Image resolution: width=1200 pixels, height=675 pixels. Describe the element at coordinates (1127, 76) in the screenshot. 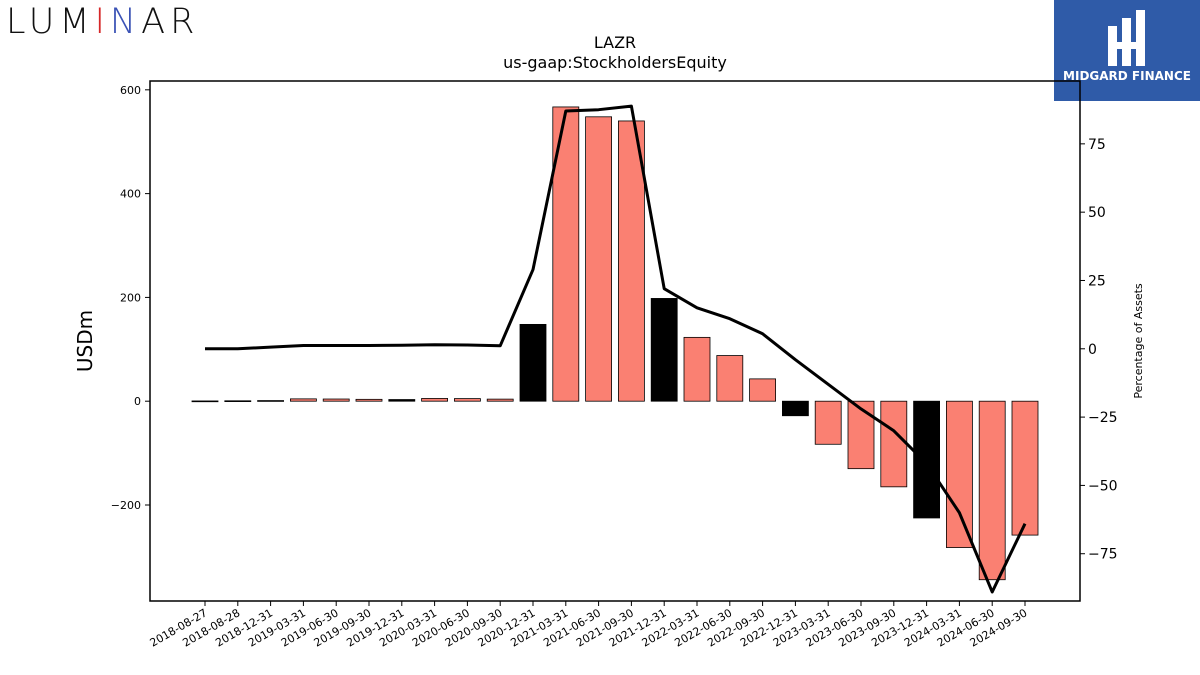

I see `midgard-finance-wordmark: MIDGARD FINANCE` at that location.